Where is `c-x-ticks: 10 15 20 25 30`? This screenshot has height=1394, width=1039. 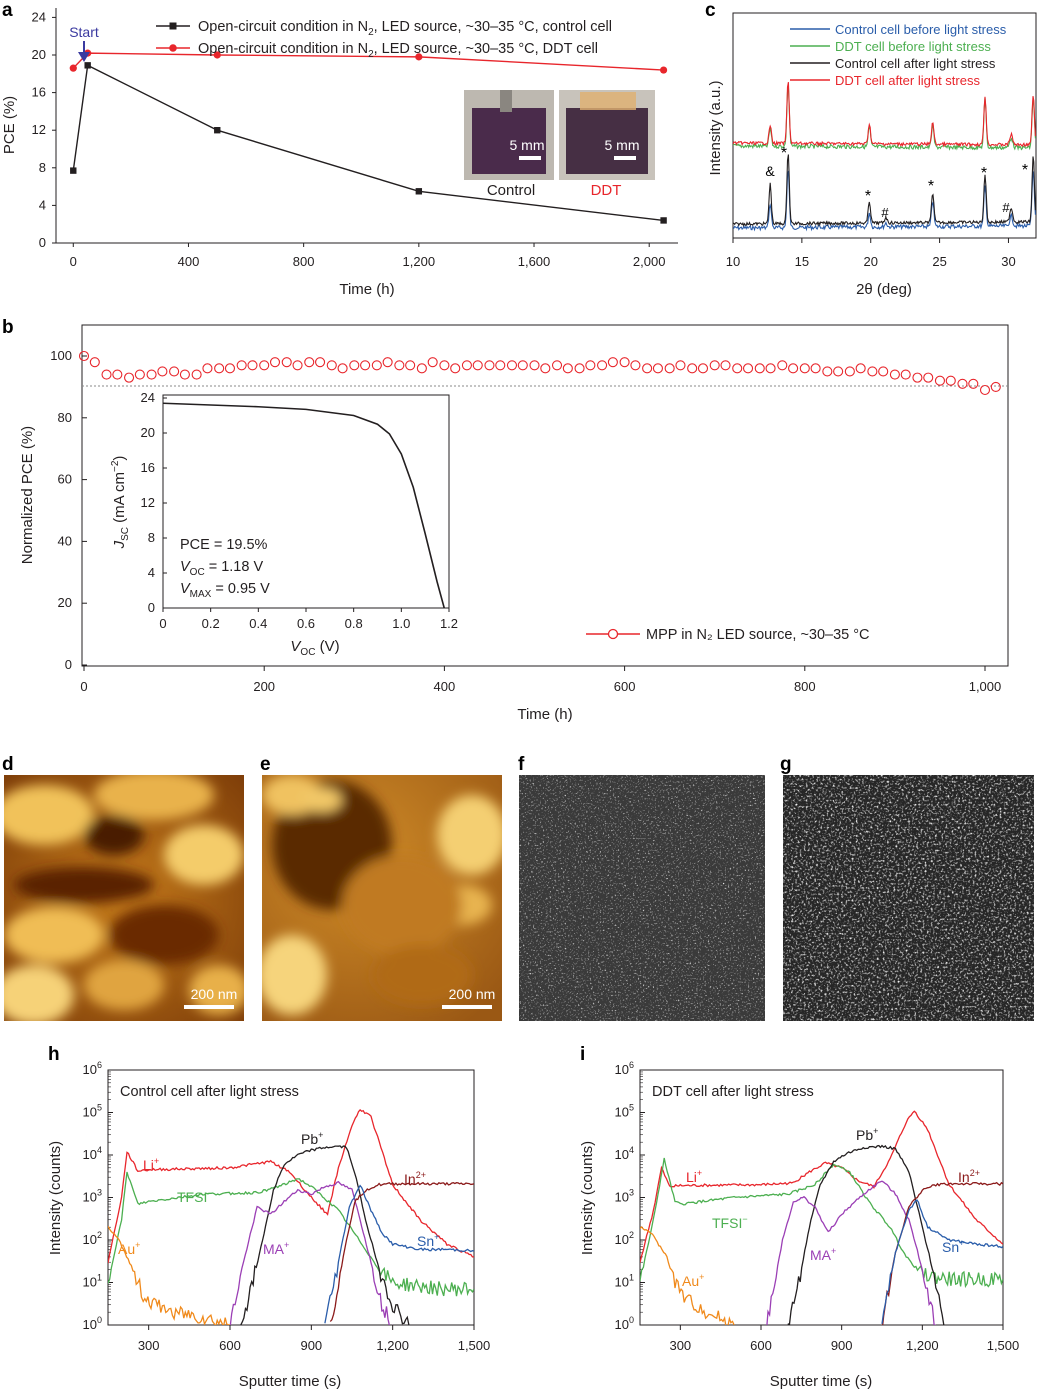
c-x-ticks: 10 15 20 25 30 is located at coordinates (871, 253).